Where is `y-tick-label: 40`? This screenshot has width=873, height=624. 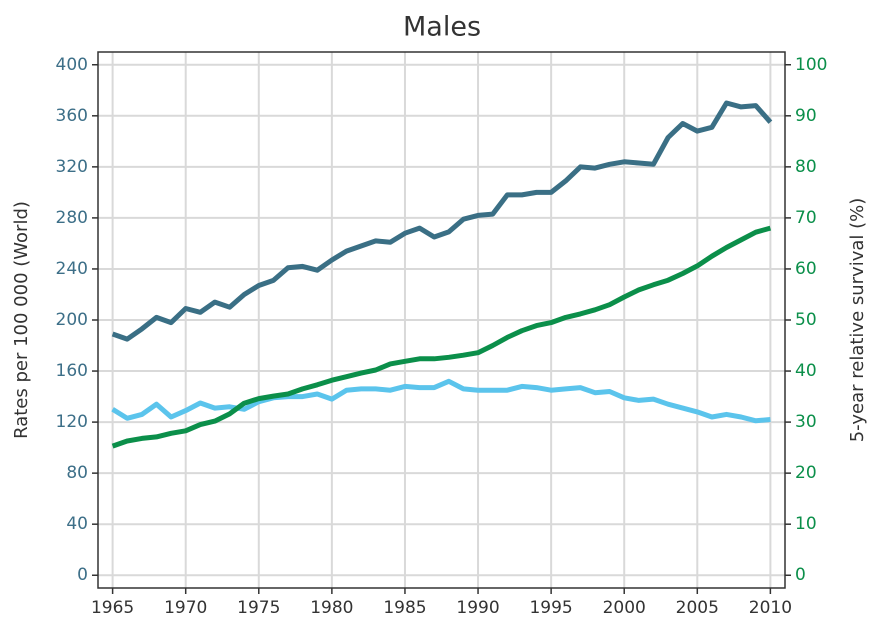
y-tick-label: 40 is located at coordinates (77, 524).